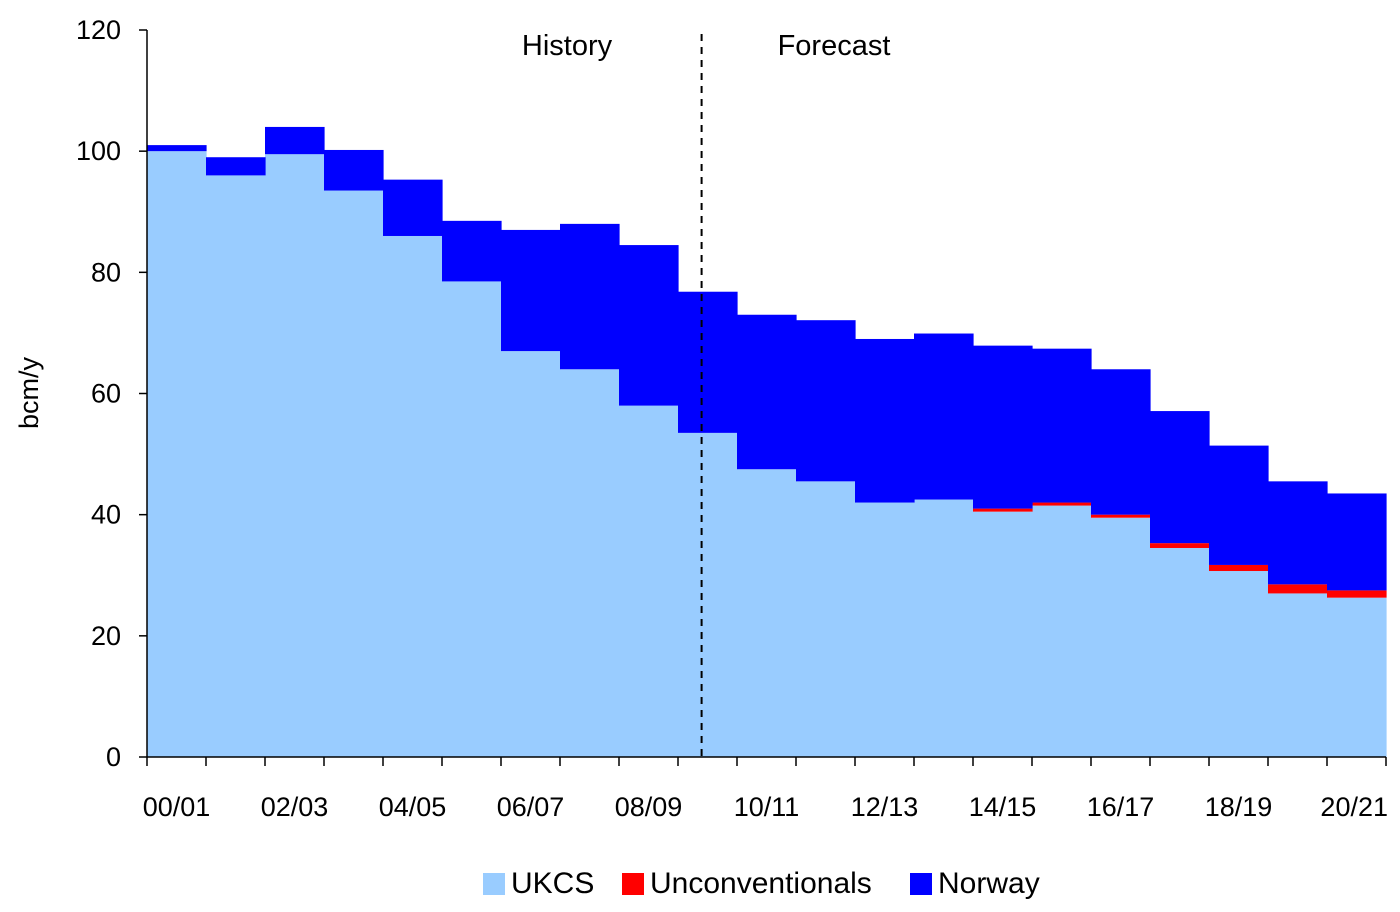  Describe the element at coordinates (1354, 807) in the screenshot. I see `x-tick-label: 20/21` at that location.